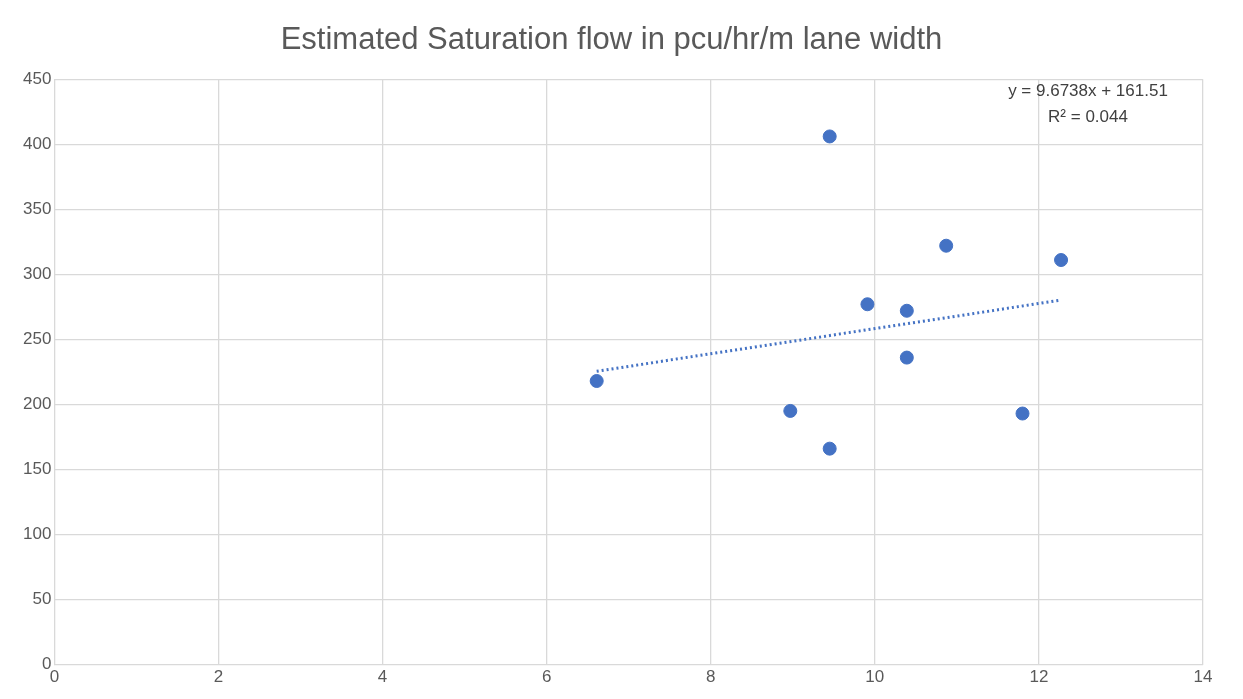 The image size is (1243, 699). Describe the element at coordinates (218, 677) in the screenshot. I see `x-tick-label: 2` at that location.